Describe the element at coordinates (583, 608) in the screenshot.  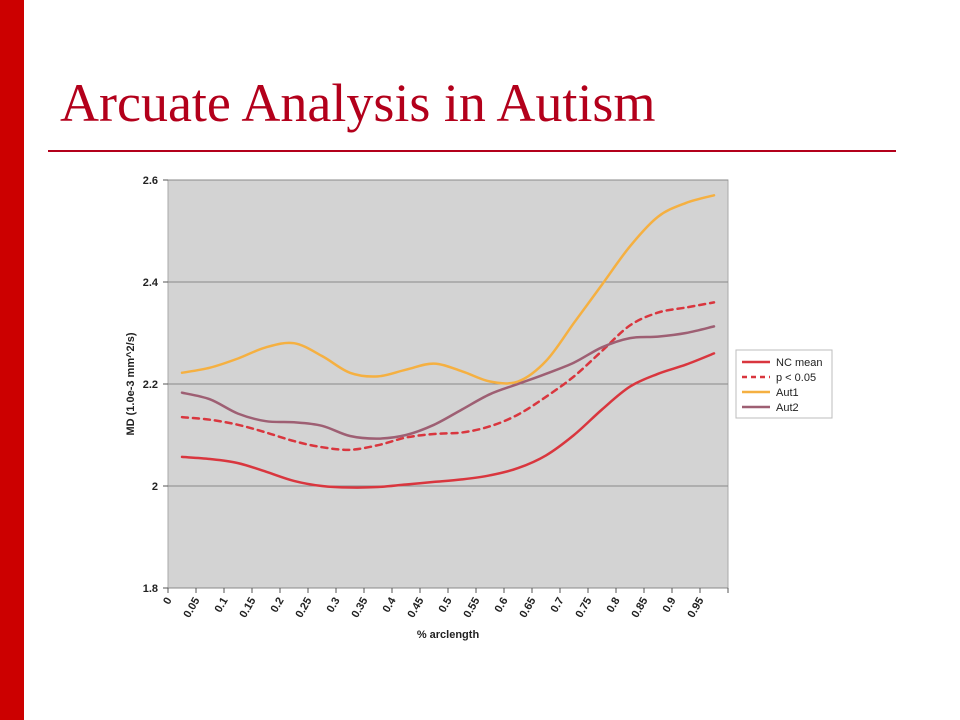
I see `x-tick-label: 0.75` at that location.